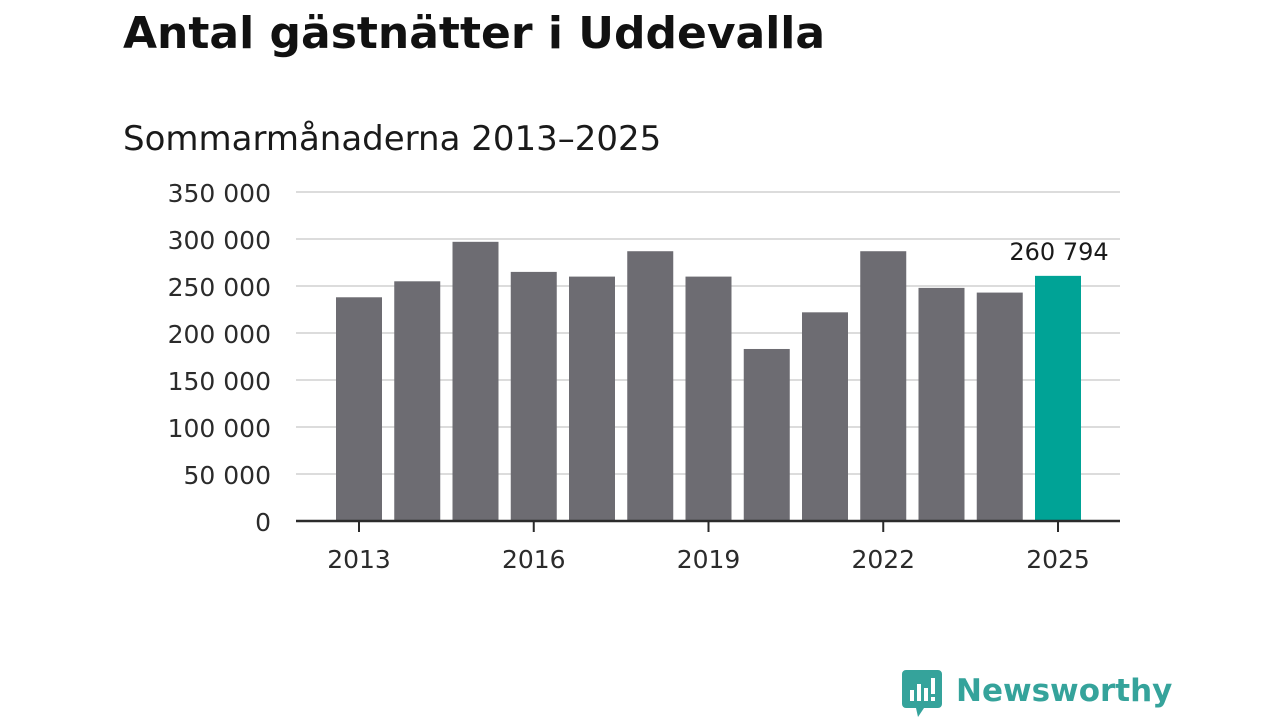  Describe the element at coordinates (219, 193) in the screenshot. I see `y-tick-label: 350 000` at that location.